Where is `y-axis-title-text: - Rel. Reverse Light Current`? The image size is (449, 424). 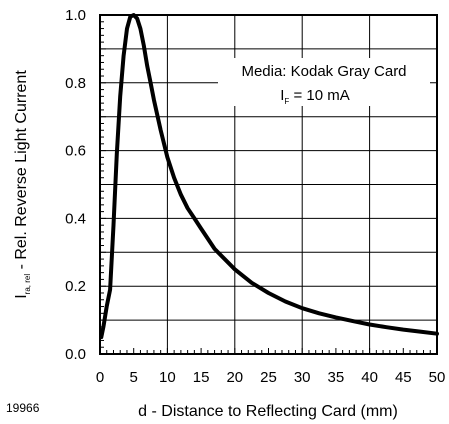 y-axis-title-text: - Rel. Reverse Light Current is located at coordinates (21, 172).